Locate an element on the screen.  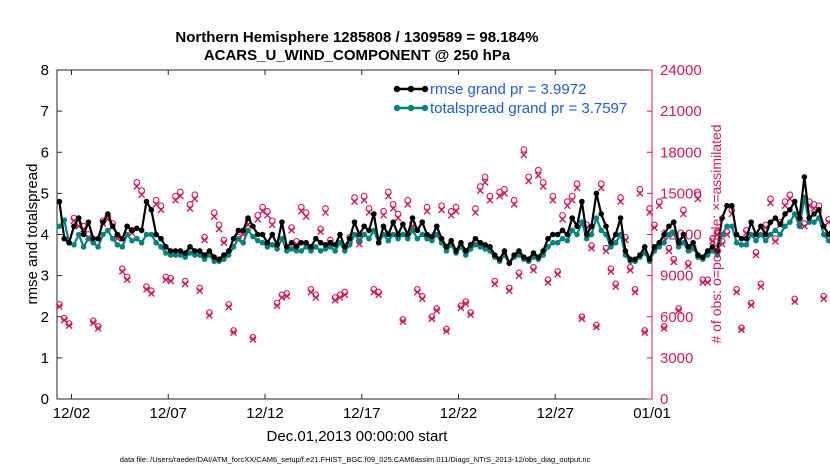
y-axis-right-label: # of obs: o=possible; ×=assimilated is located at coordinates (716, 233).